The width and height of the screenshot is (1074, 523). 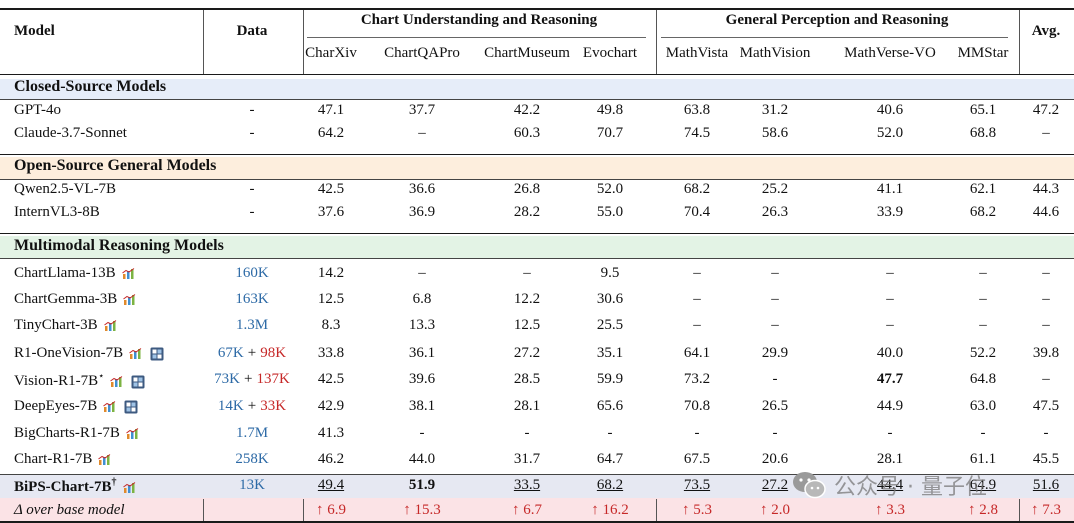 I want to click on chart-data-size: 1.7M, so click(x=252, y=433).